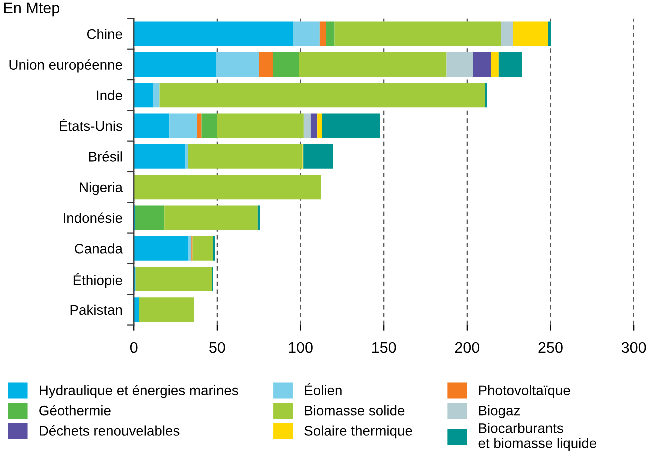 The image size is (651, 468). I want to click on y-tick-label: Brésil, so click(105, 156).